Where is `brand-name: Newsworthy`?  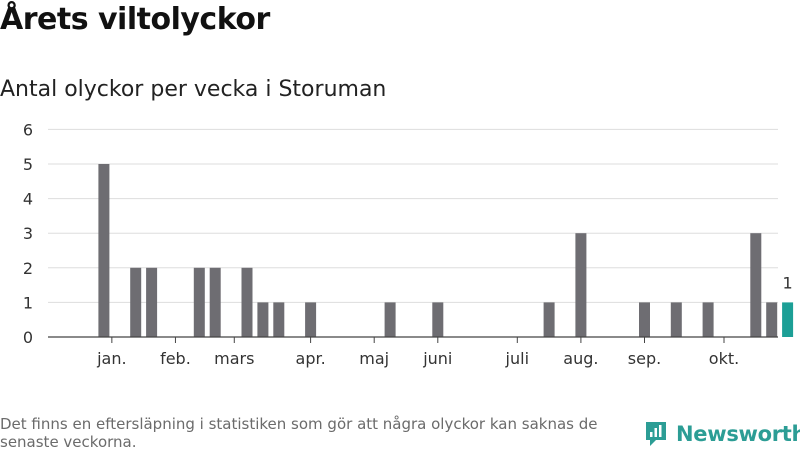 brand-name: Newsworthy is located at coordinates (738, 434).